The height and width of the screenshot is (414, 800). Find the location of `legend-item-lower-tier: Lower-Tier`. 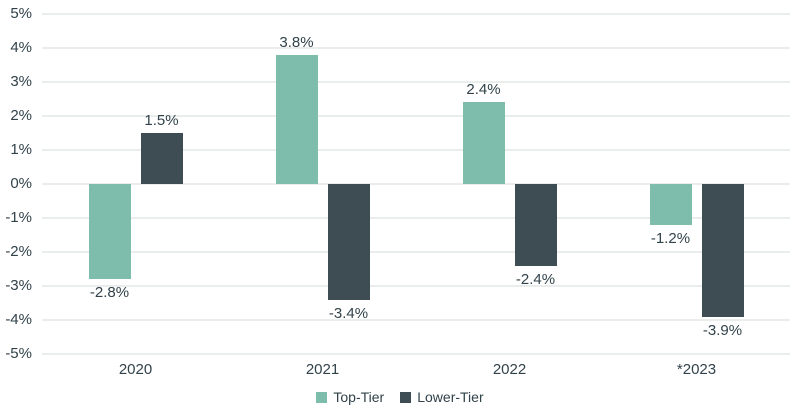

legend-item-lower-tier: Lower-Tier is located at coordinates (442, 397).